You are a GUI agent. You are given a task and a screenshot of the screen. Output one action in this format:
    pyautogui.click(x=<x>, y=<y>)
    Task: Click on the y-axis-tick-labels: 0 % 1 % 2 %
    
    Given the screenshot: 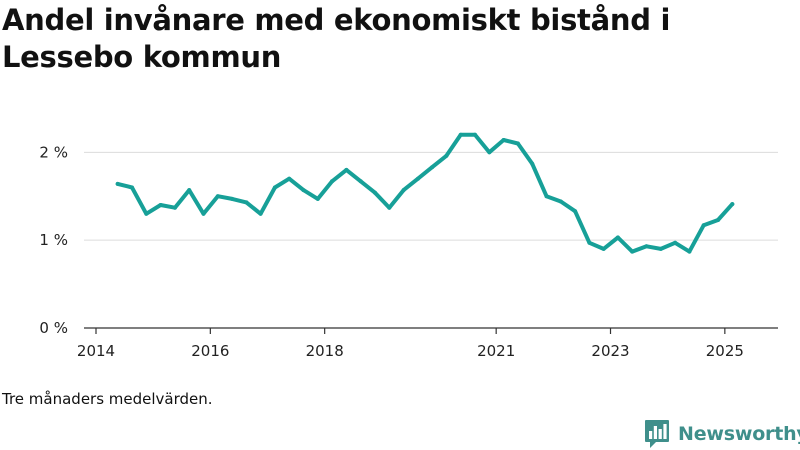 What is the action you would take?
    pyautogui.click(x=53, y=240)
    